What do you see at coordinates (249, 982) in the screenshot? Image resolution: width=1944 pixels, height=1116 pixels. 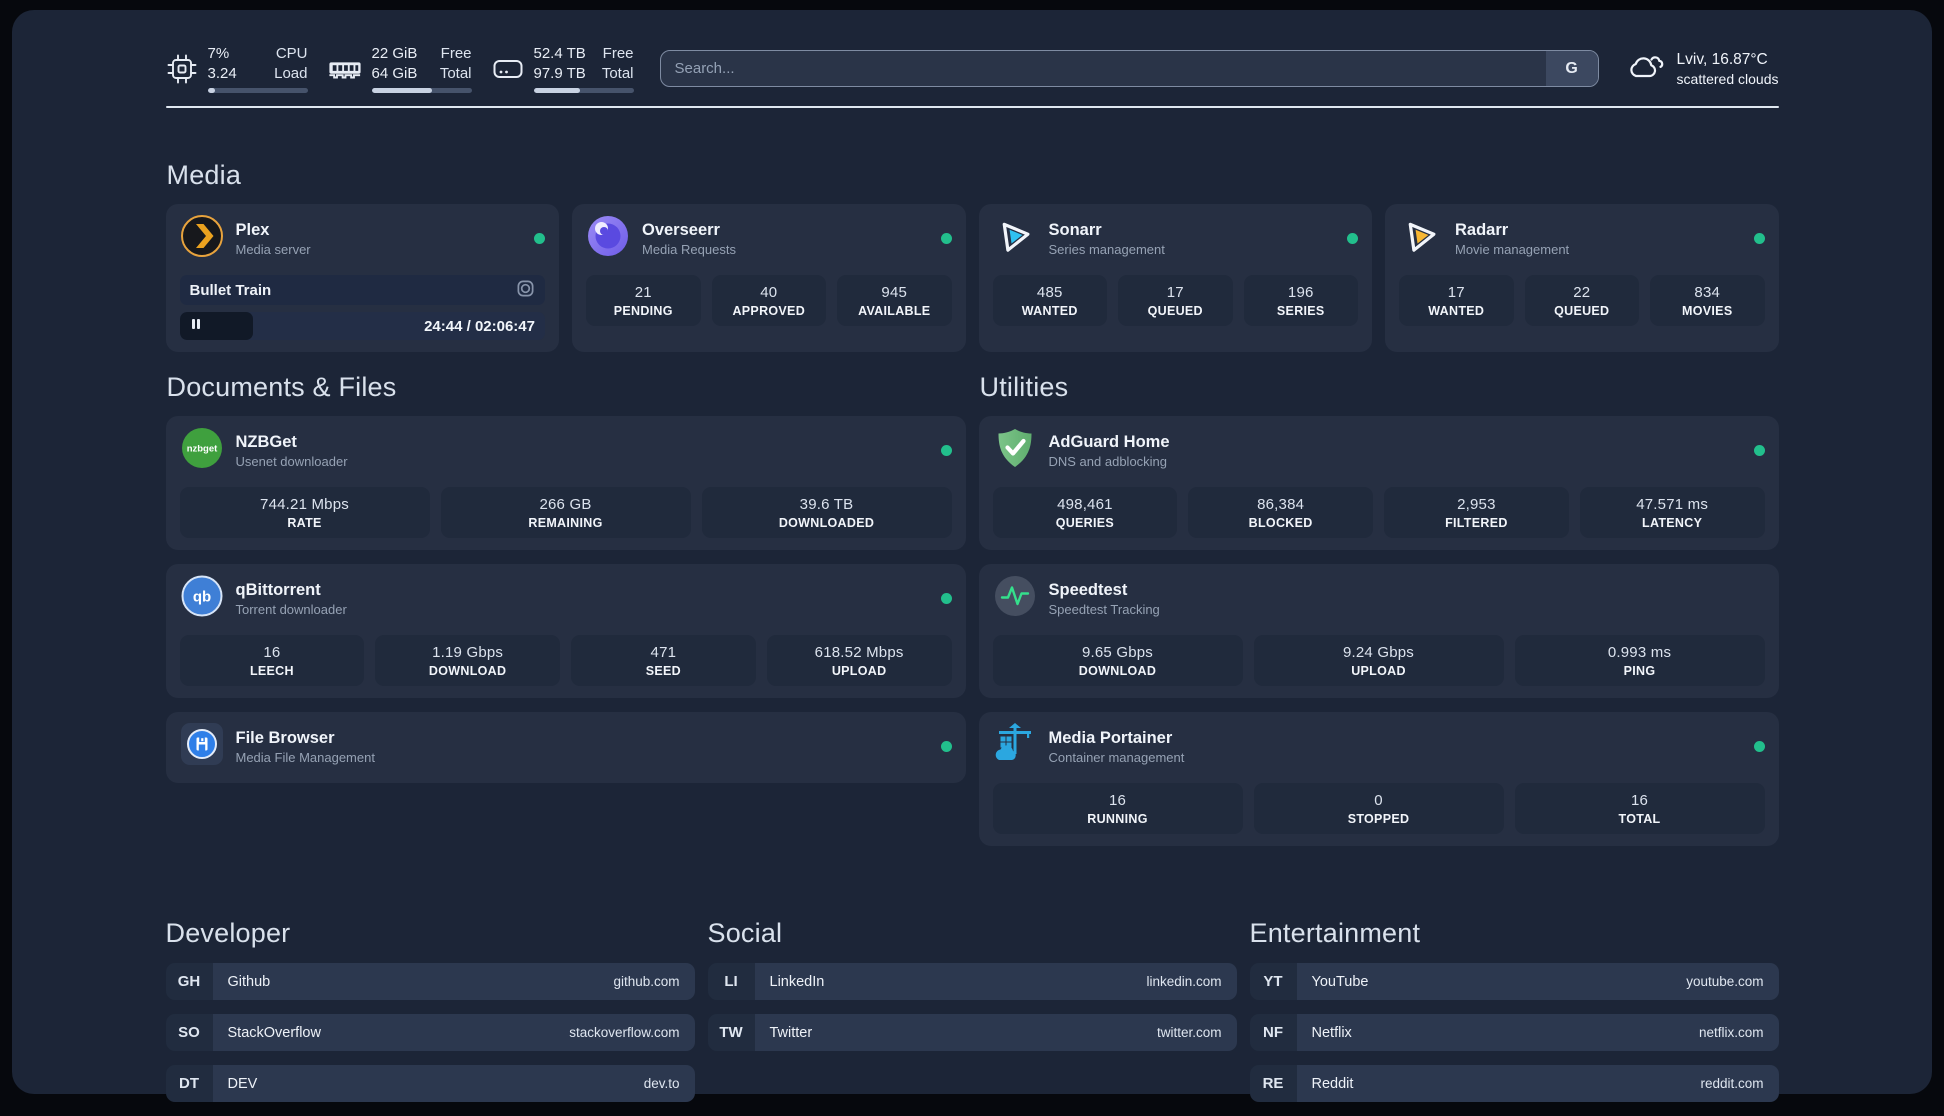 I see `link-name: Github` at bounding box center [249, 982].